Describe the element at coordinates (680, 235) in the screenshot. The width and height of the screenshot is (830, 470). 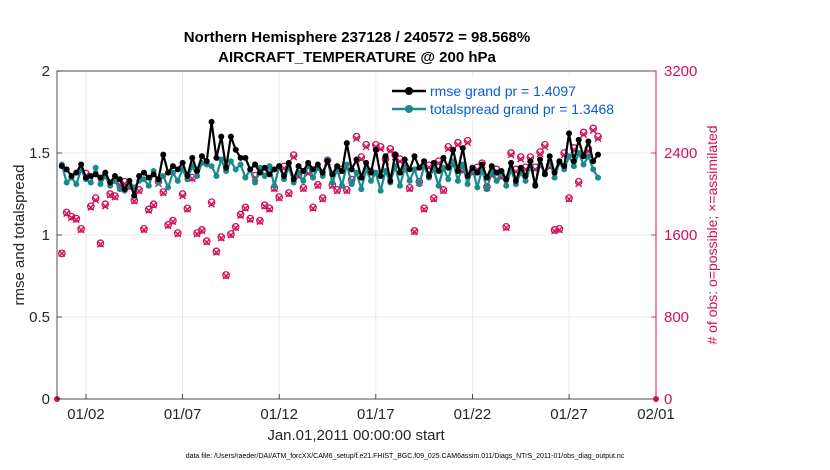
I see `y2-tick-labels: 0 800 1600 2400 3200` at that location.